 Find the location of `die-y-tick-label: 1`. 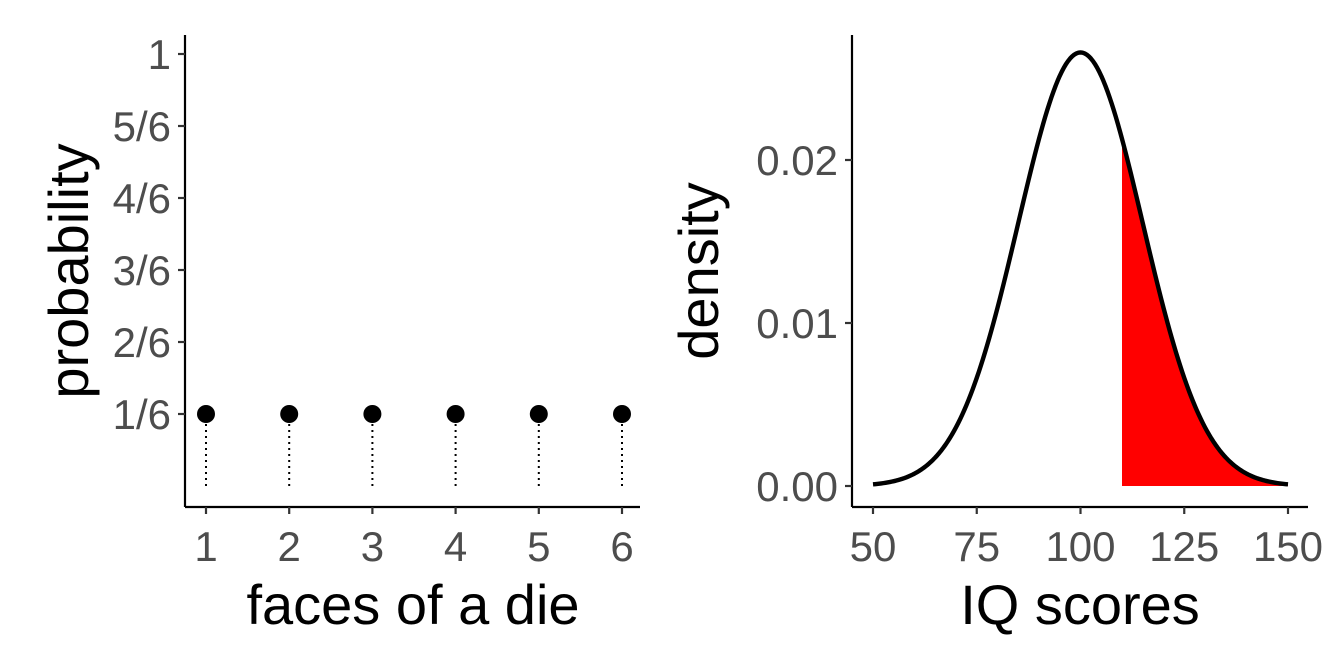

die-y-tick-label: 1 is located at coordinates (159, 54).